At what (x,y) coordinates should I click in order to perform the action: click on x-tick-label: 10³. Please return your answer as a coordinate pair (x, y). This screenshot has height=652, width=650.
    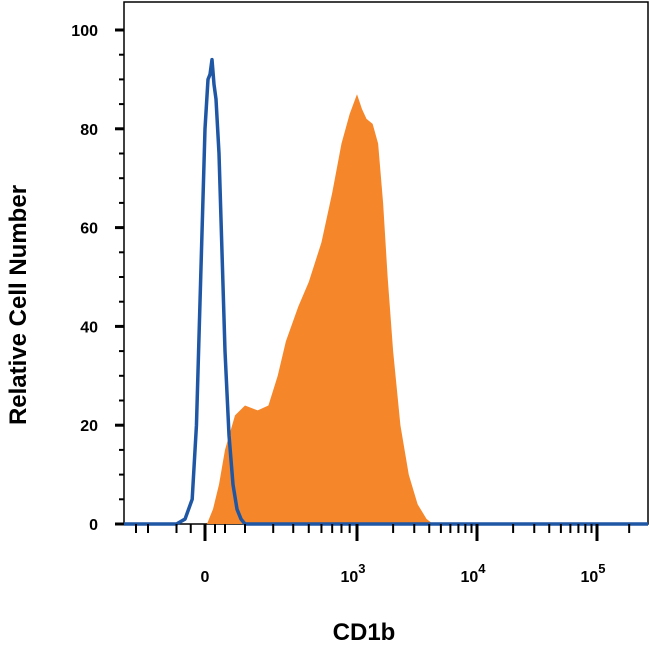
    Looking at the image, I should click on (352, 573).